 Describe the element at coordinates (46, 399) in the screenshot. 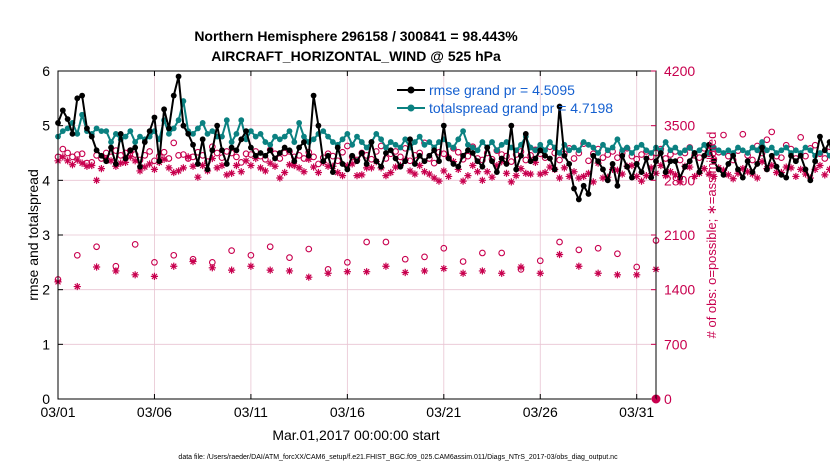

I see `y-tick-label: 0` at that location.